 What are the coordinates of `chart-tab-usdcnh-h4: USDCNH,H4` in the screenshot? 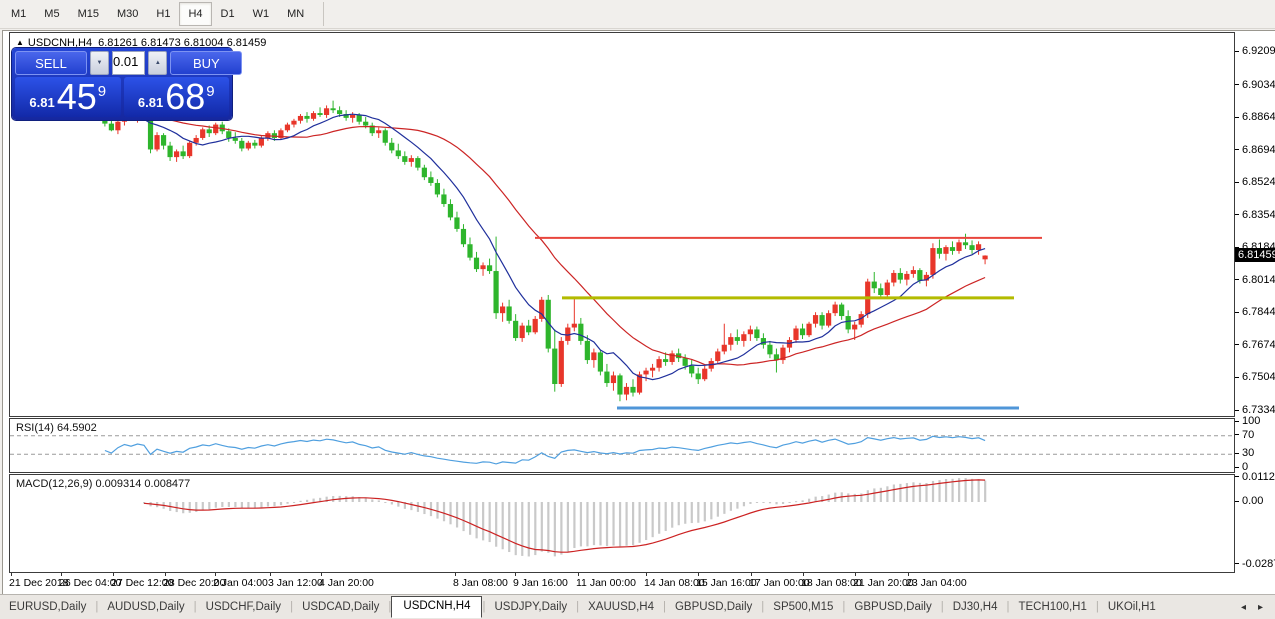 It's located at (437, 607).